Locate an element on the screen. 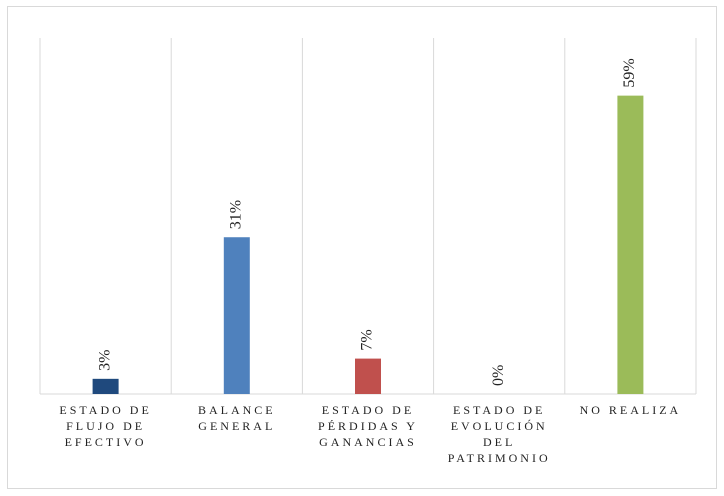 Image resolution: width=724 pixels, height=496 pixels. data-label: 7% is located at coordinates (367, 339).